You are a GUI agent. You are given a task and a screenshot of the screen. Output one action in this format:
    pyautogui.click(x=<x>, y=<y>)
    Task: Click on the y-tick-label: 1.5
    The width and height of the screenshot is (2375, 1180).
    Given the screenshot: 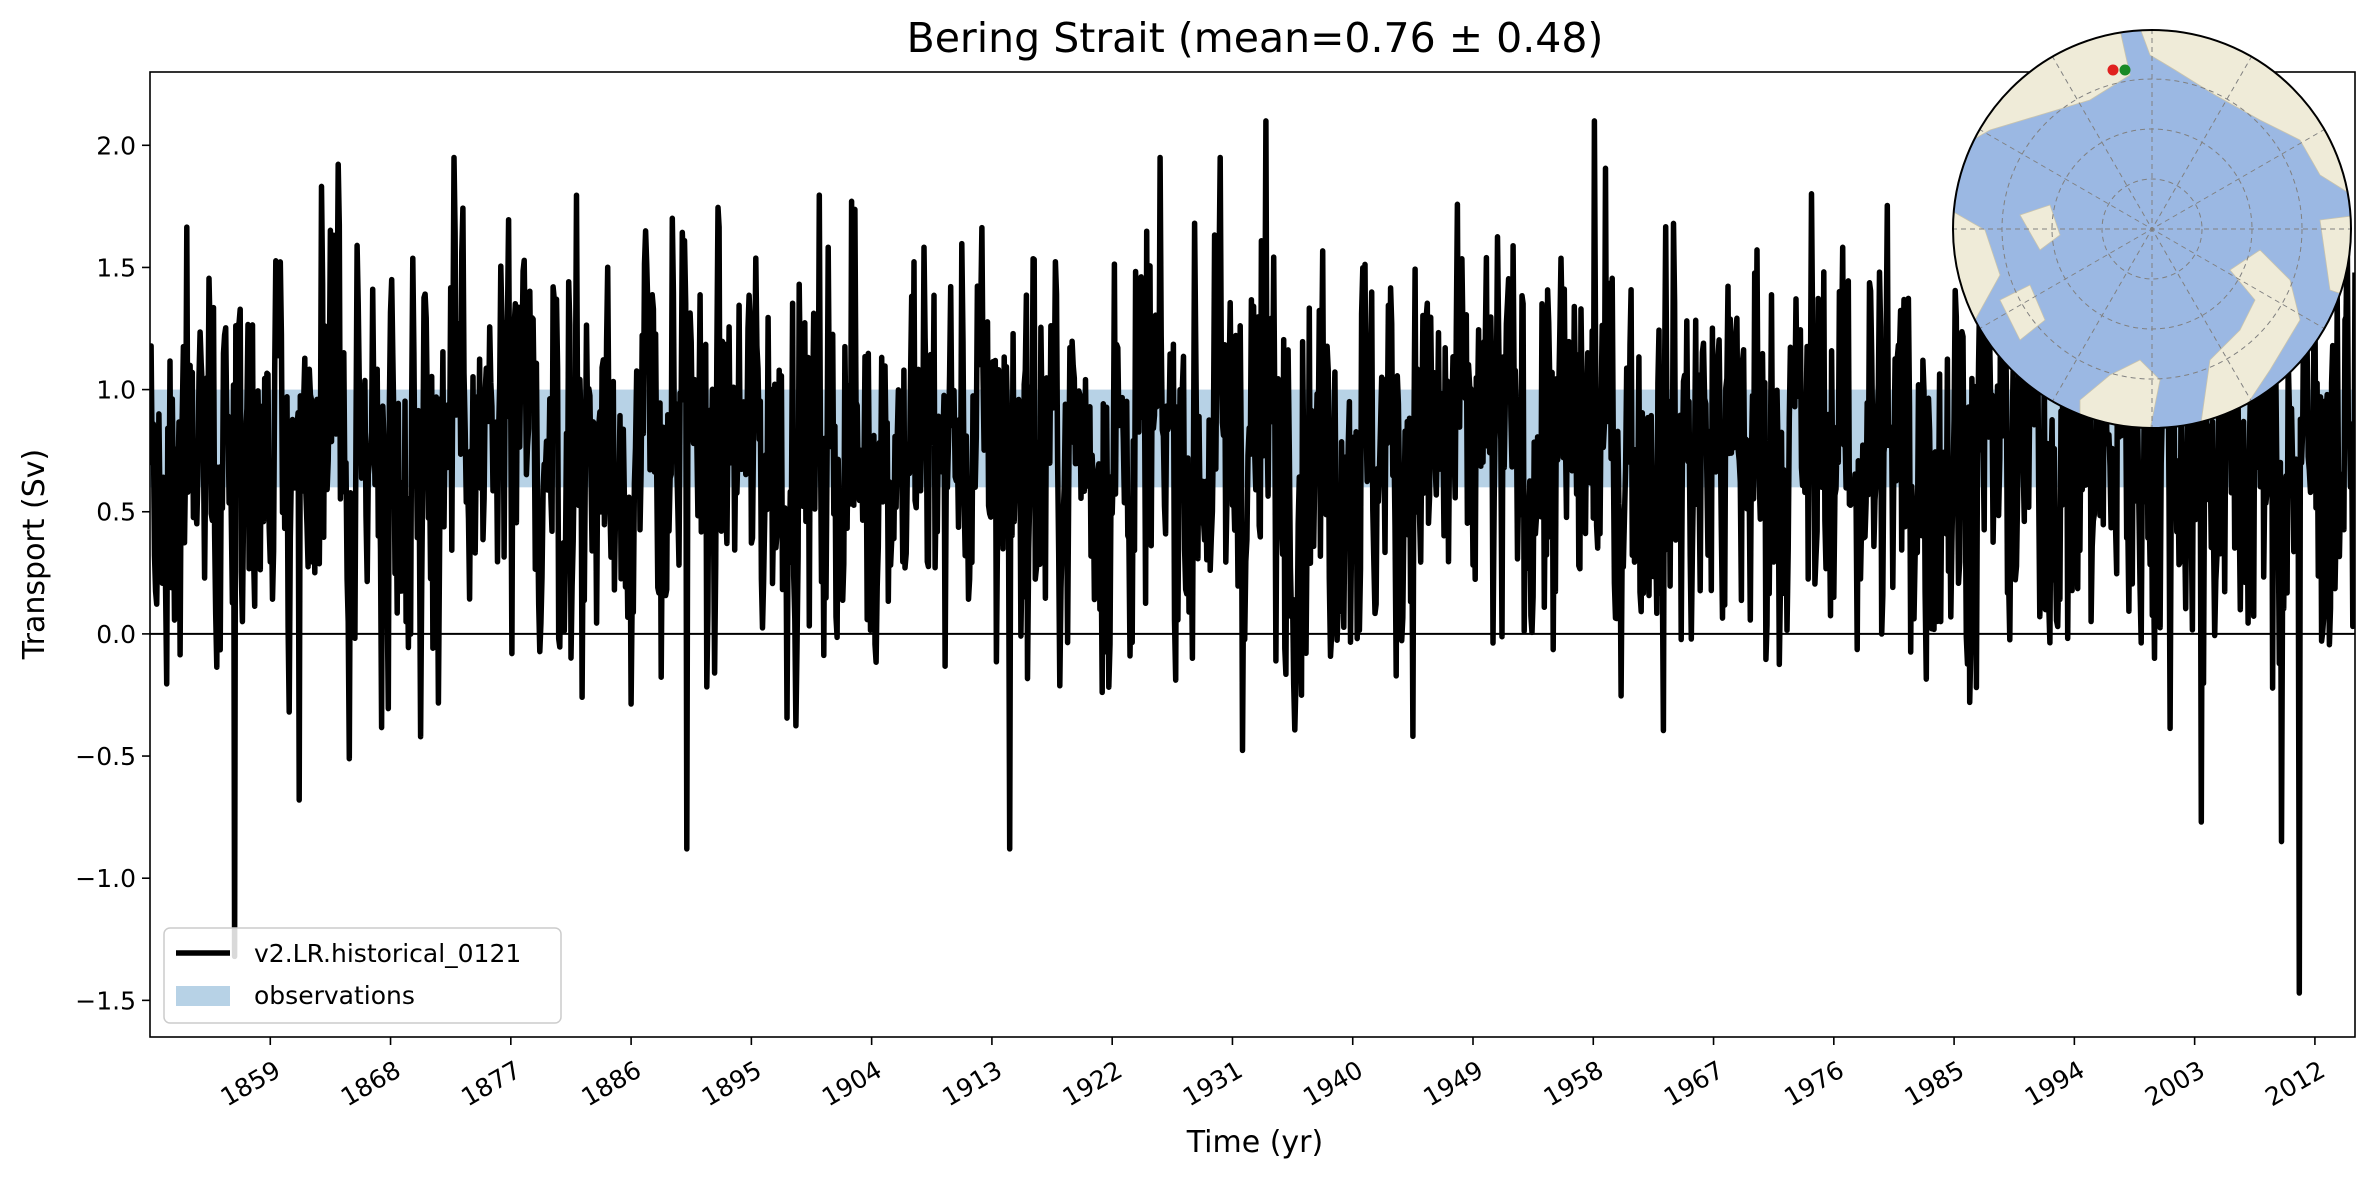 What is the action you would take?
    pyautogui.click(x=116, y=267)
    